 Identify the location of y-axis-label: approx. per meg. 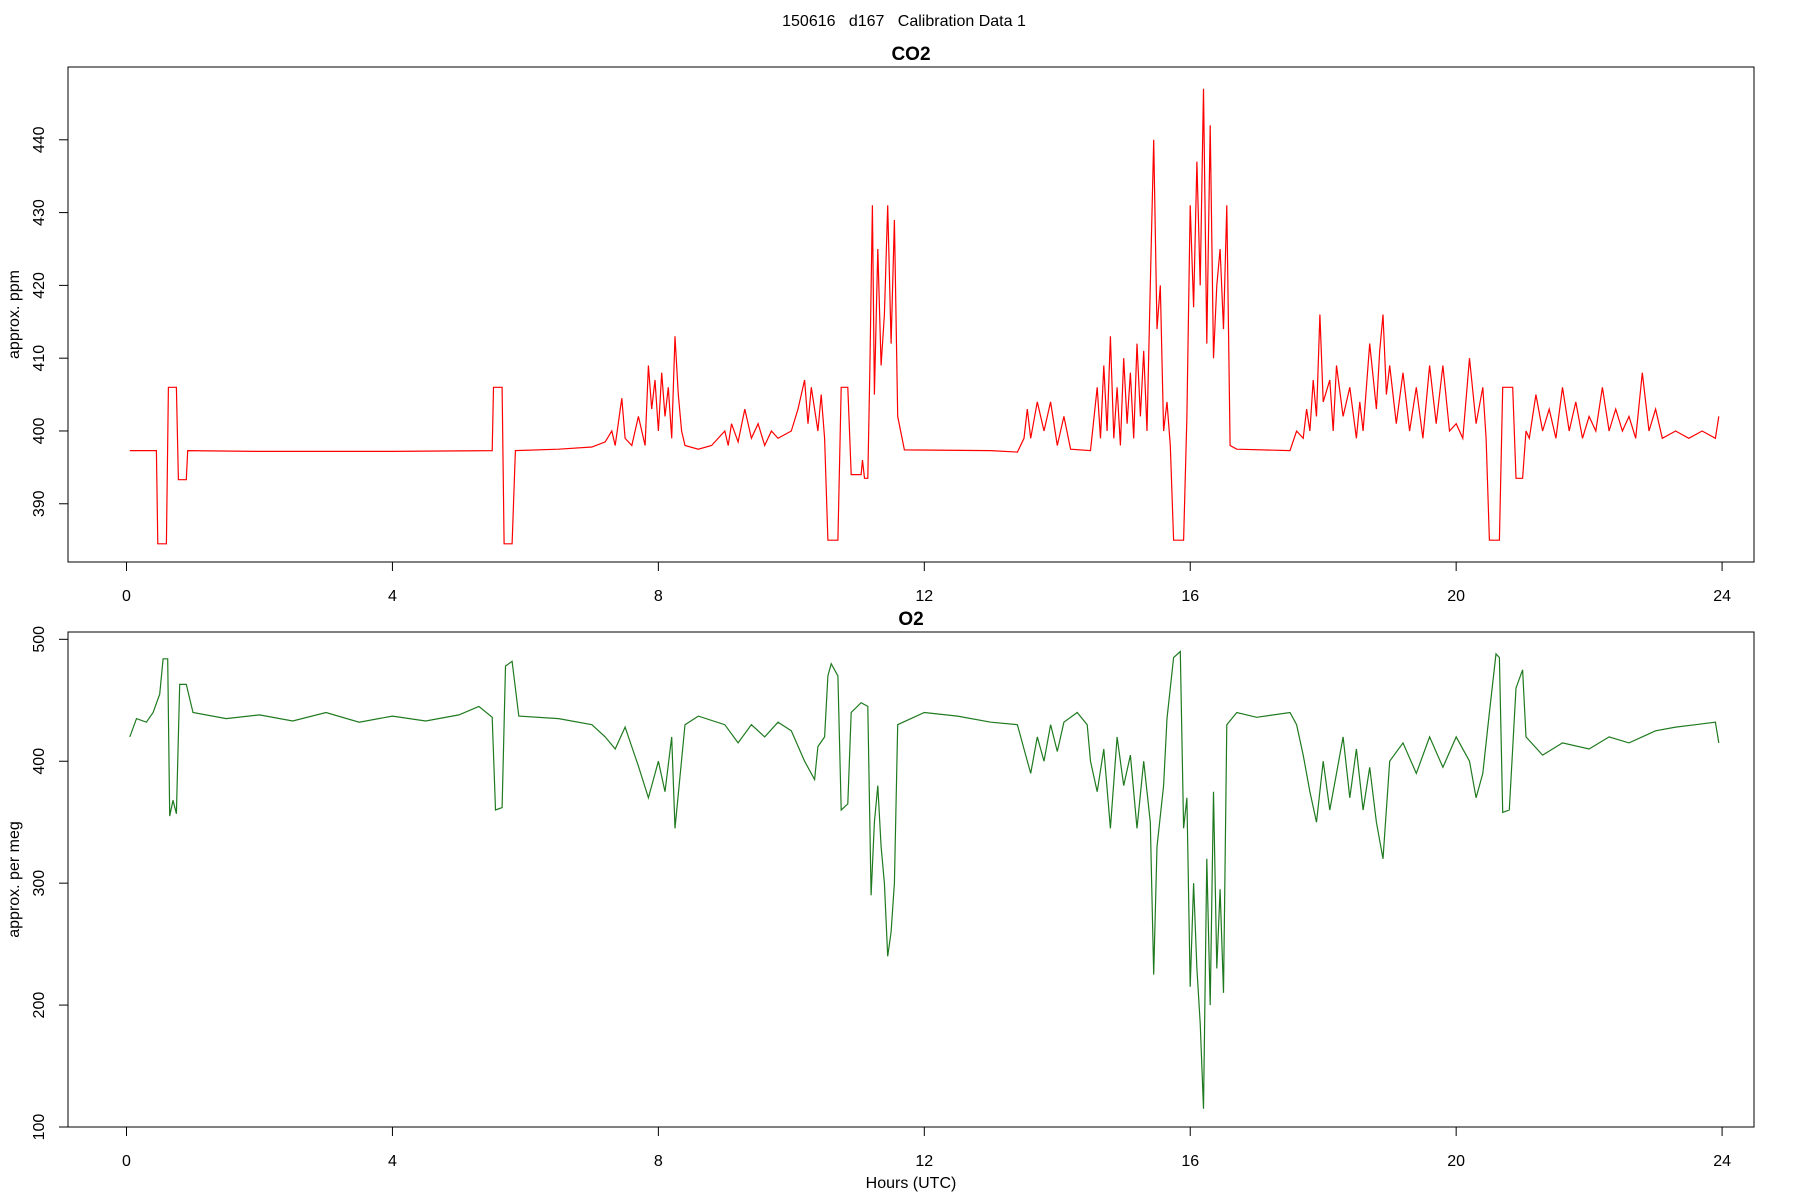
(14, 879).